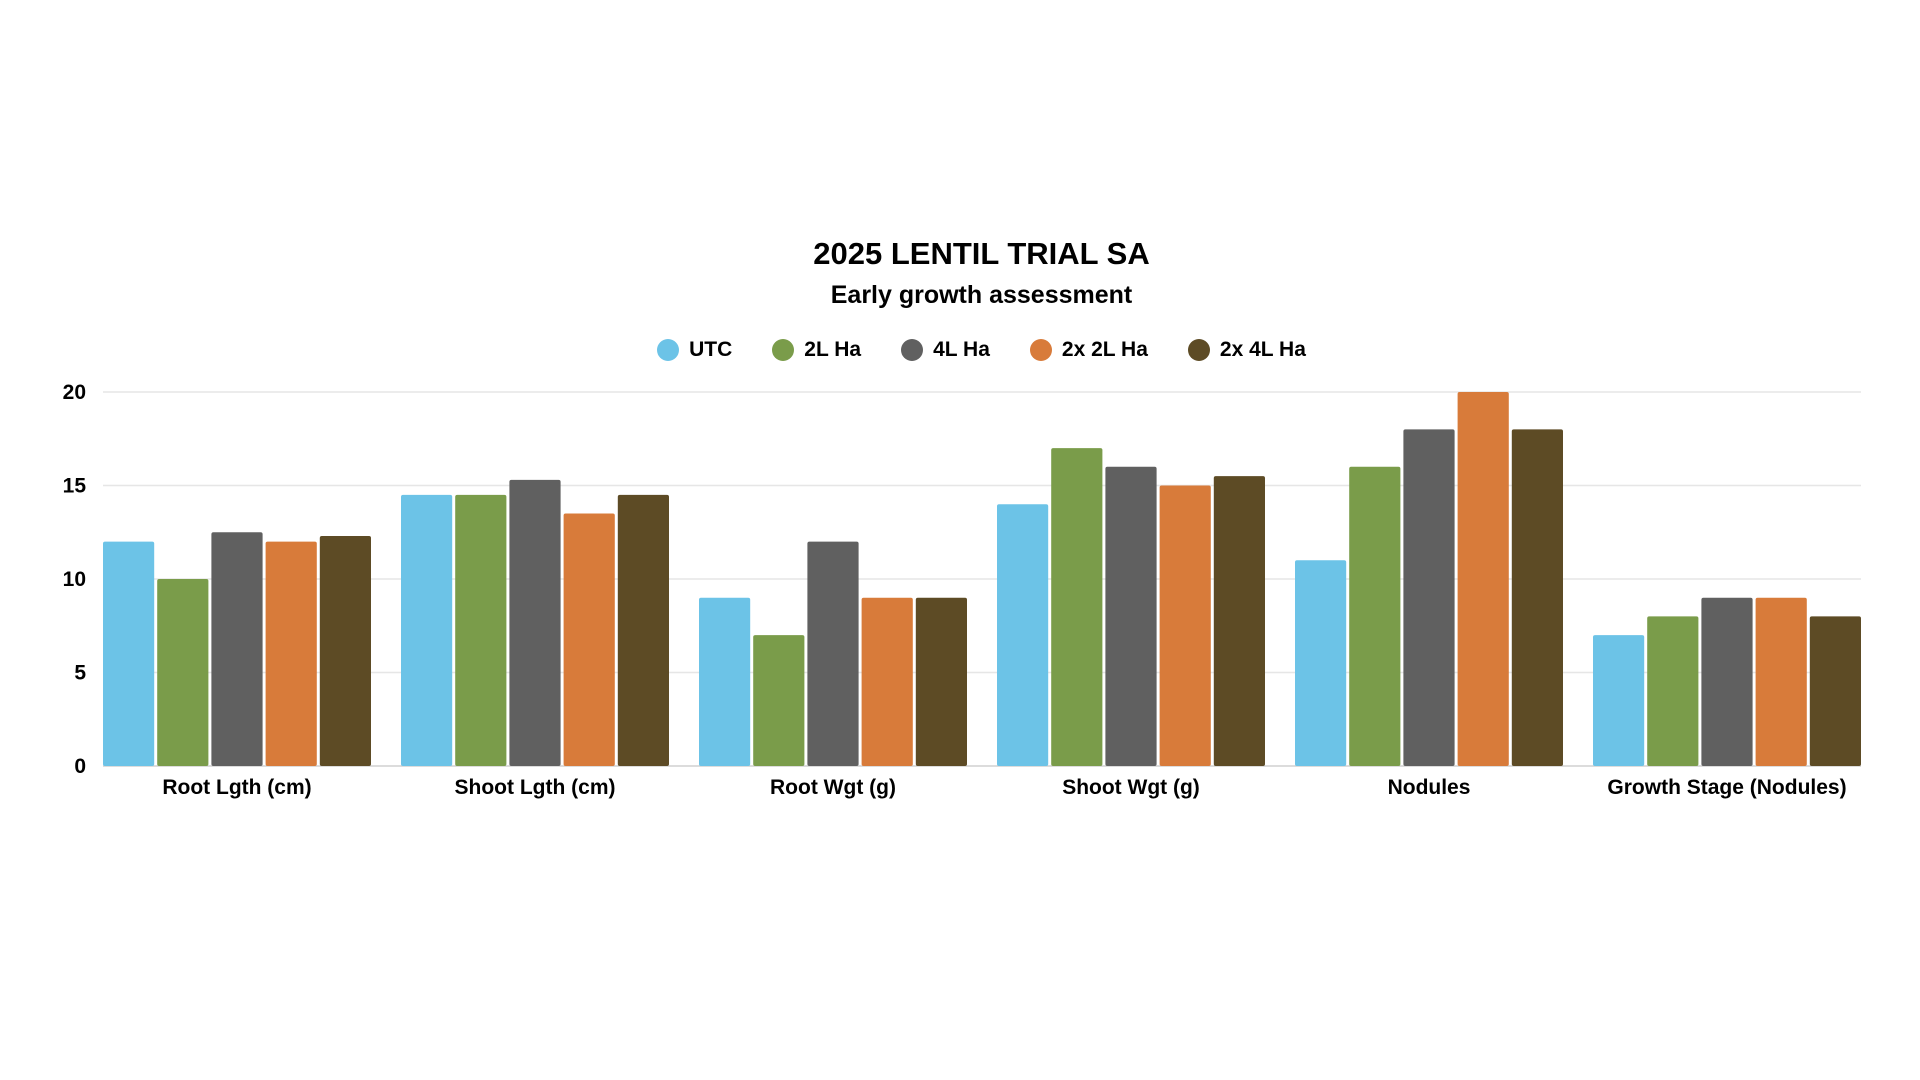  I want to click on chart-title: 2025 LENTIL TRIAL SA, so click(981, 253).